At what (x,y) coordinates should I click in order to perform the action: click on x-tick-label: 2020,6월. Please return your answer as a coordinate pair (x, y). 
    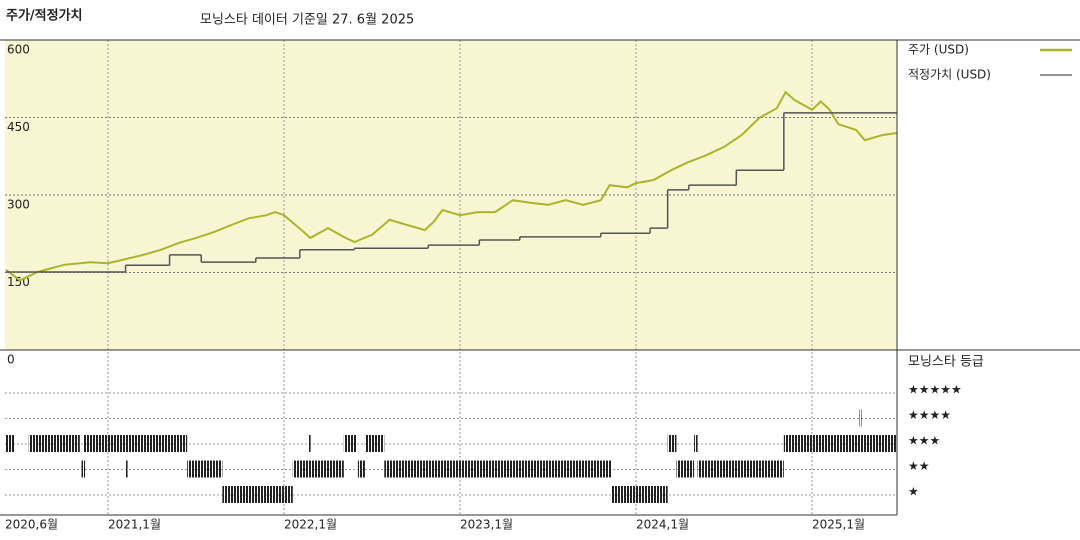
    Looking at the image, I should click on (31, 525).